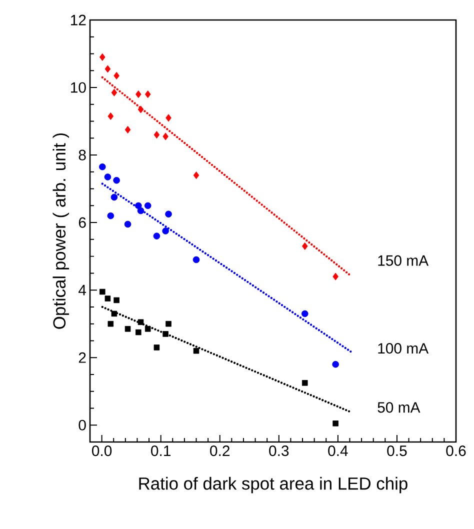  Describe the element at coordinates (160, 451) in the screenshot. I see `x-tick-label: 0.1` at that location.